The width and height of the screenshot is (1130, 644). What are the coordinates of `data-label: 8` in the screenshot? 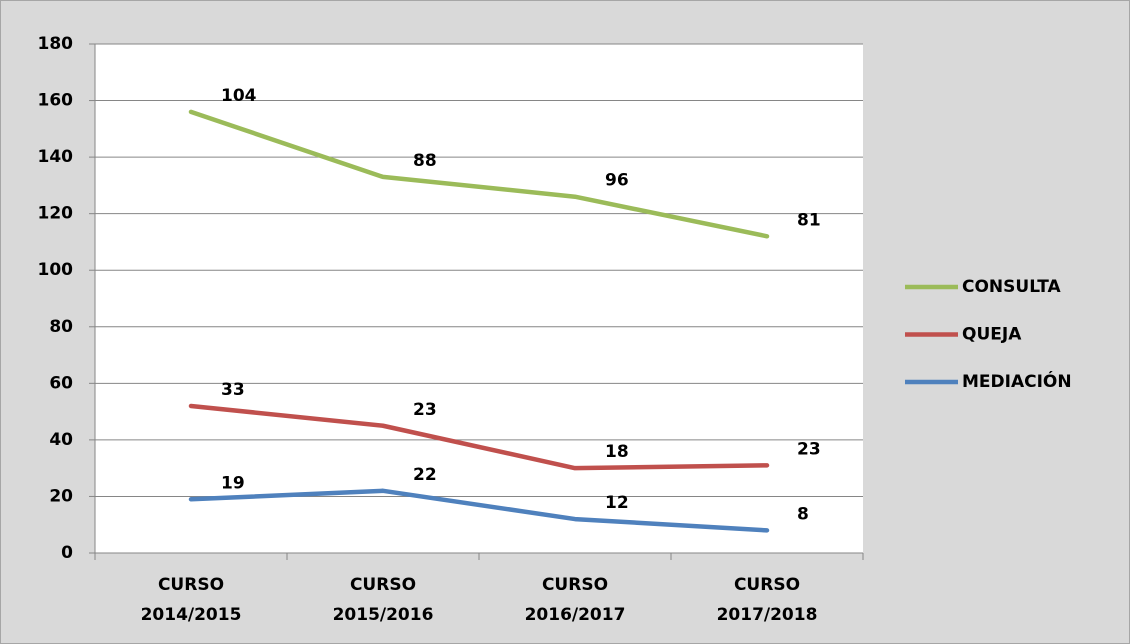 It's located at (803, 514).